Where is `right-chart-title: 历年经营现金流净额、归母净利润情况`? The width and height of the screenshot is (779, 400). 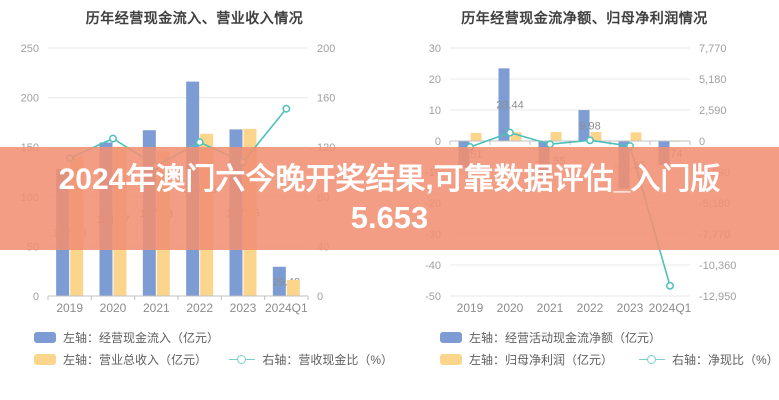
right-chart-title: 历年经营现金流净额、归母净利润情况 is located at coordinates (584, 18).